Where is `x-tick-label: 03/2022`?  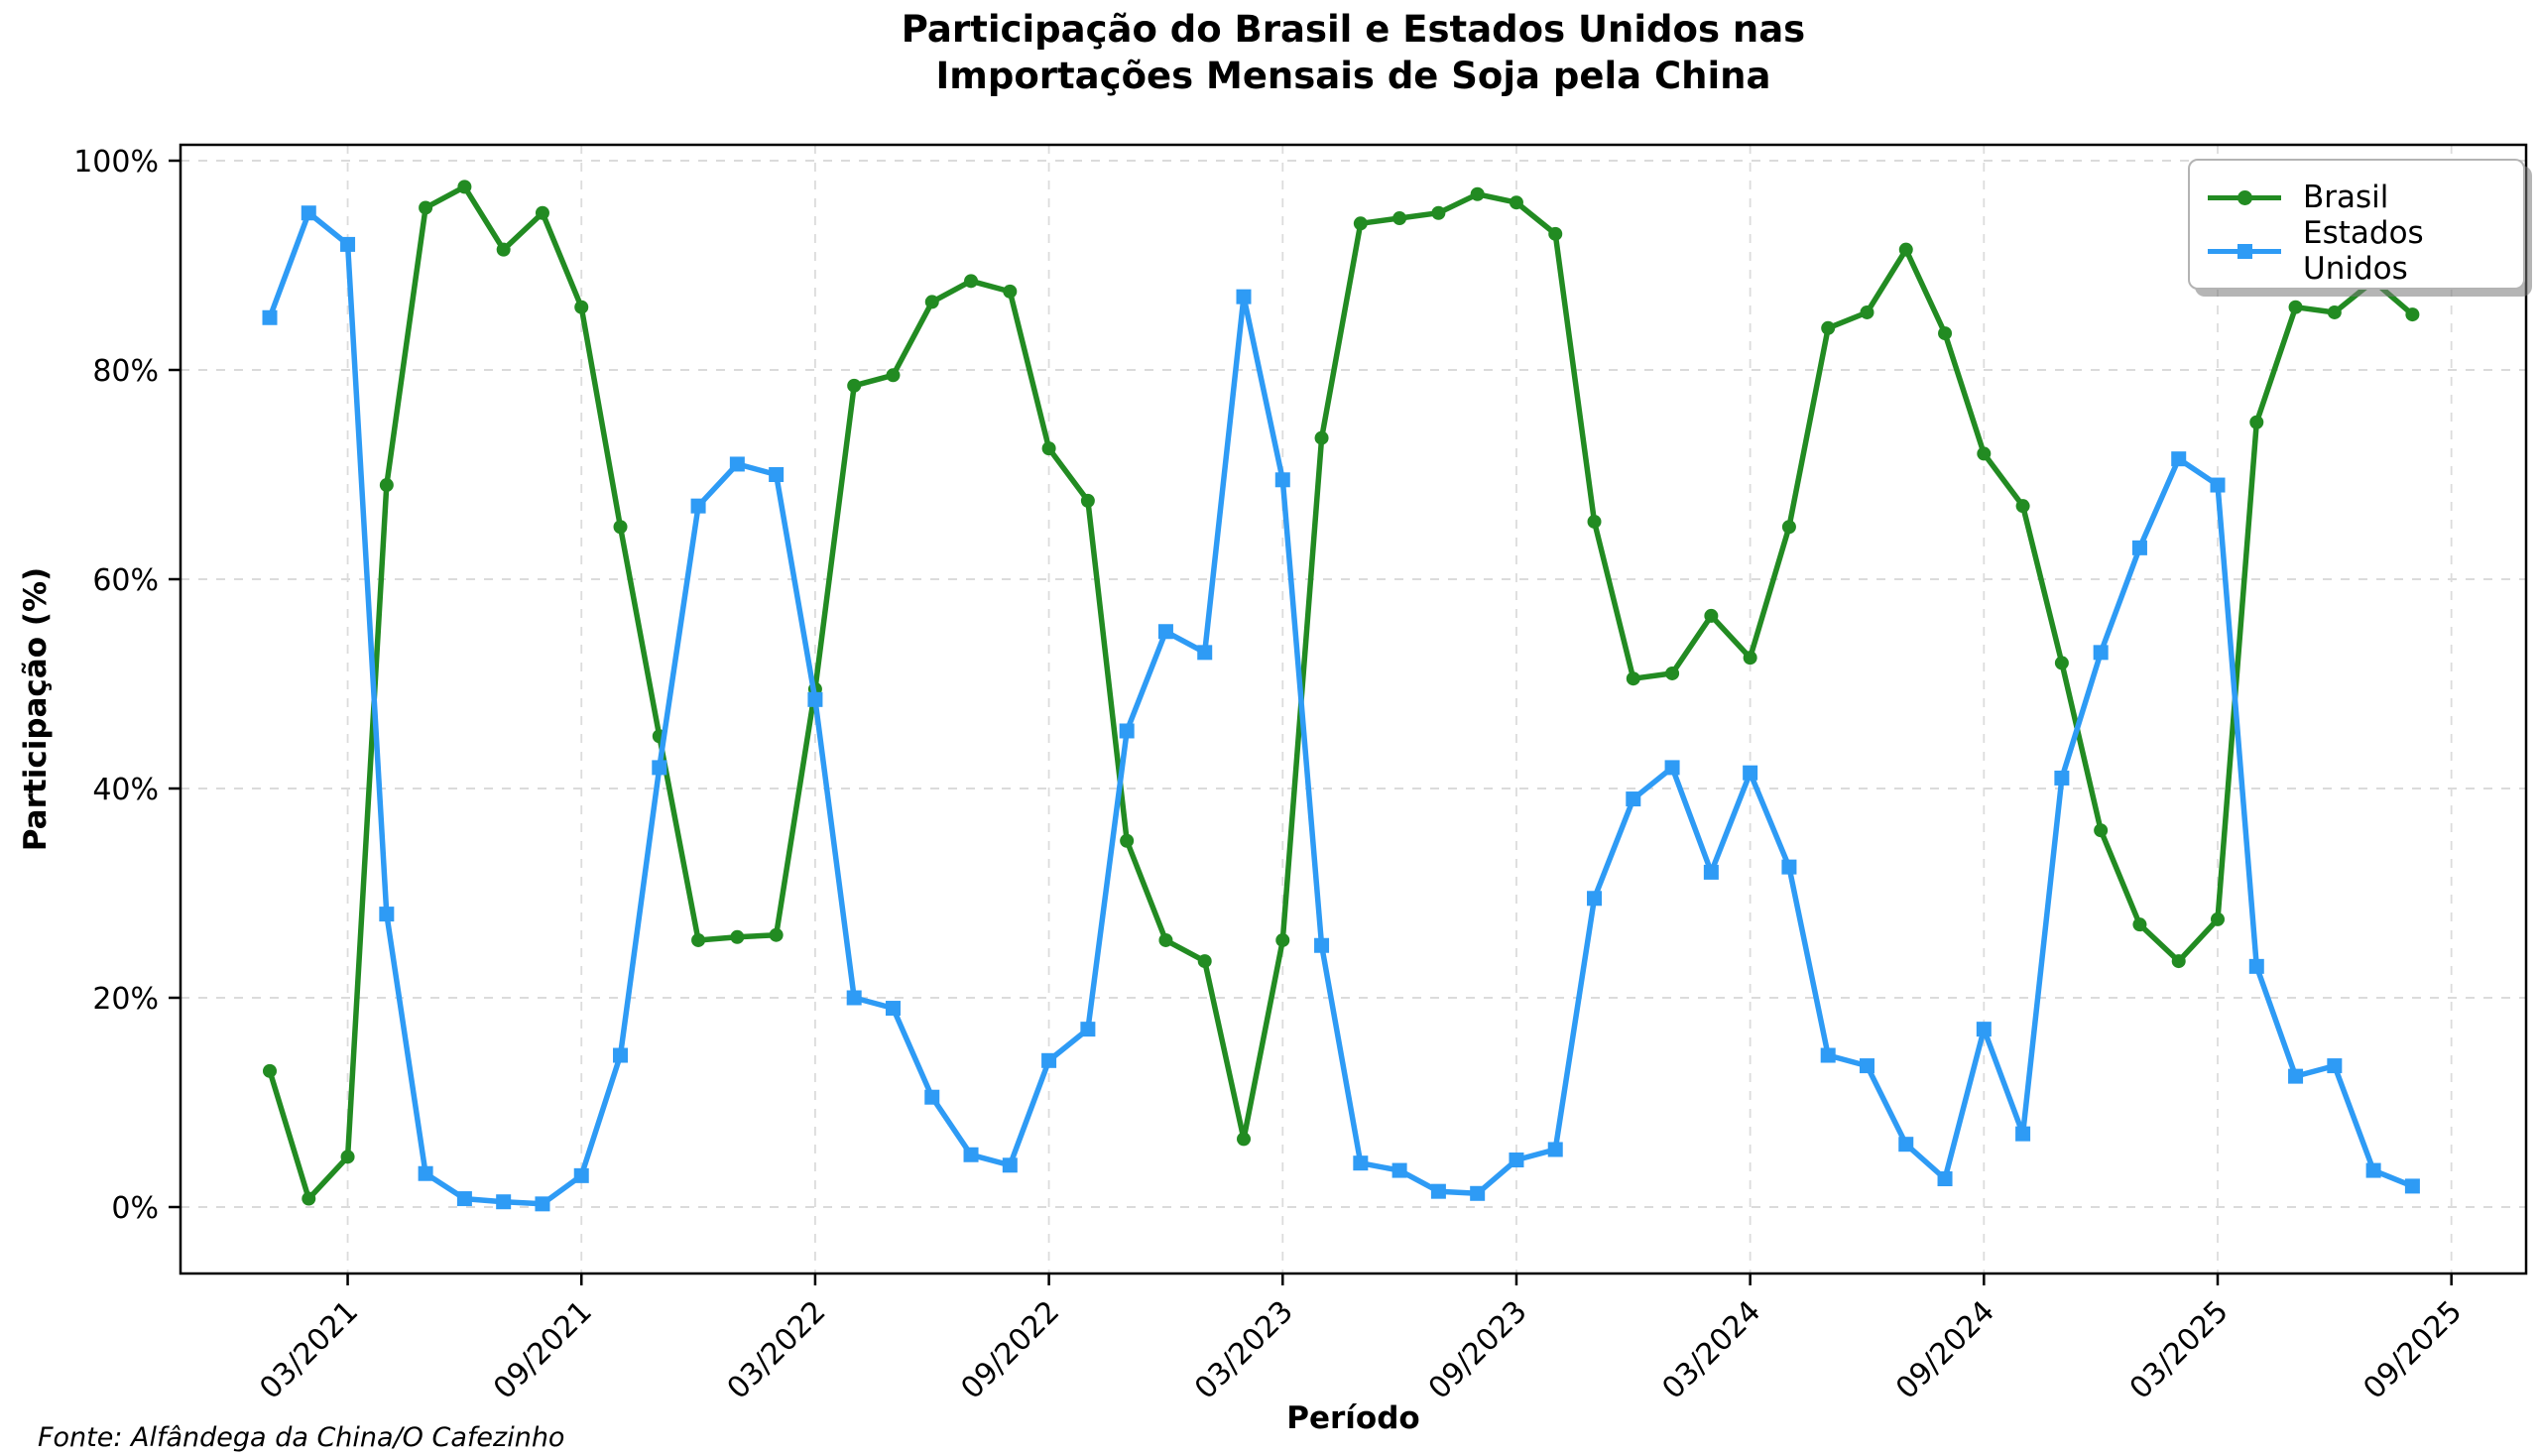 x-tick-label: 03/2022 is located at coordinates (777, 1350).